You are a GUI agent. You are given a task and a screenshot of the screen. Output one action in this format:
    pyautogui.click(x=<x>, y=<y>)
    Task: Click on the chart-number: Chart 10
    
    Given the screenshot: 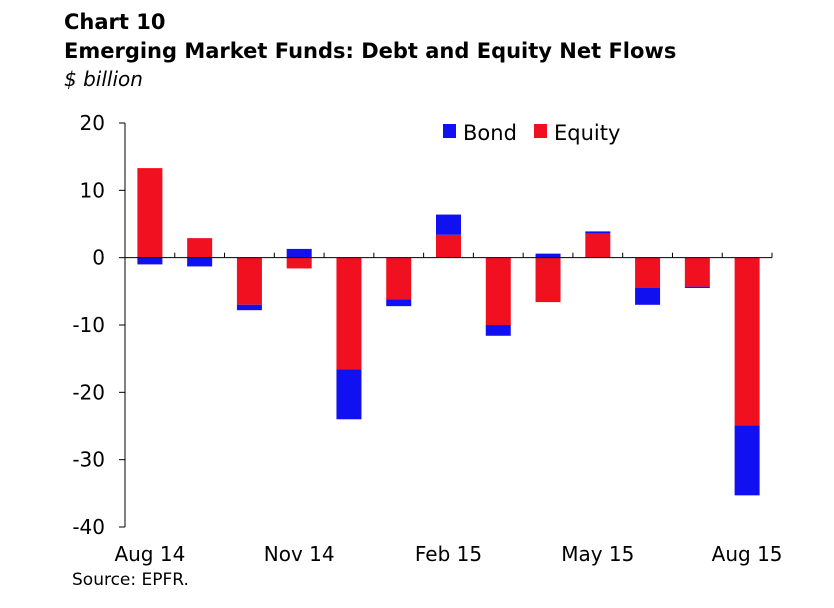 What is the action you would take?
    pyautogui.click(x=115, y=22)
    